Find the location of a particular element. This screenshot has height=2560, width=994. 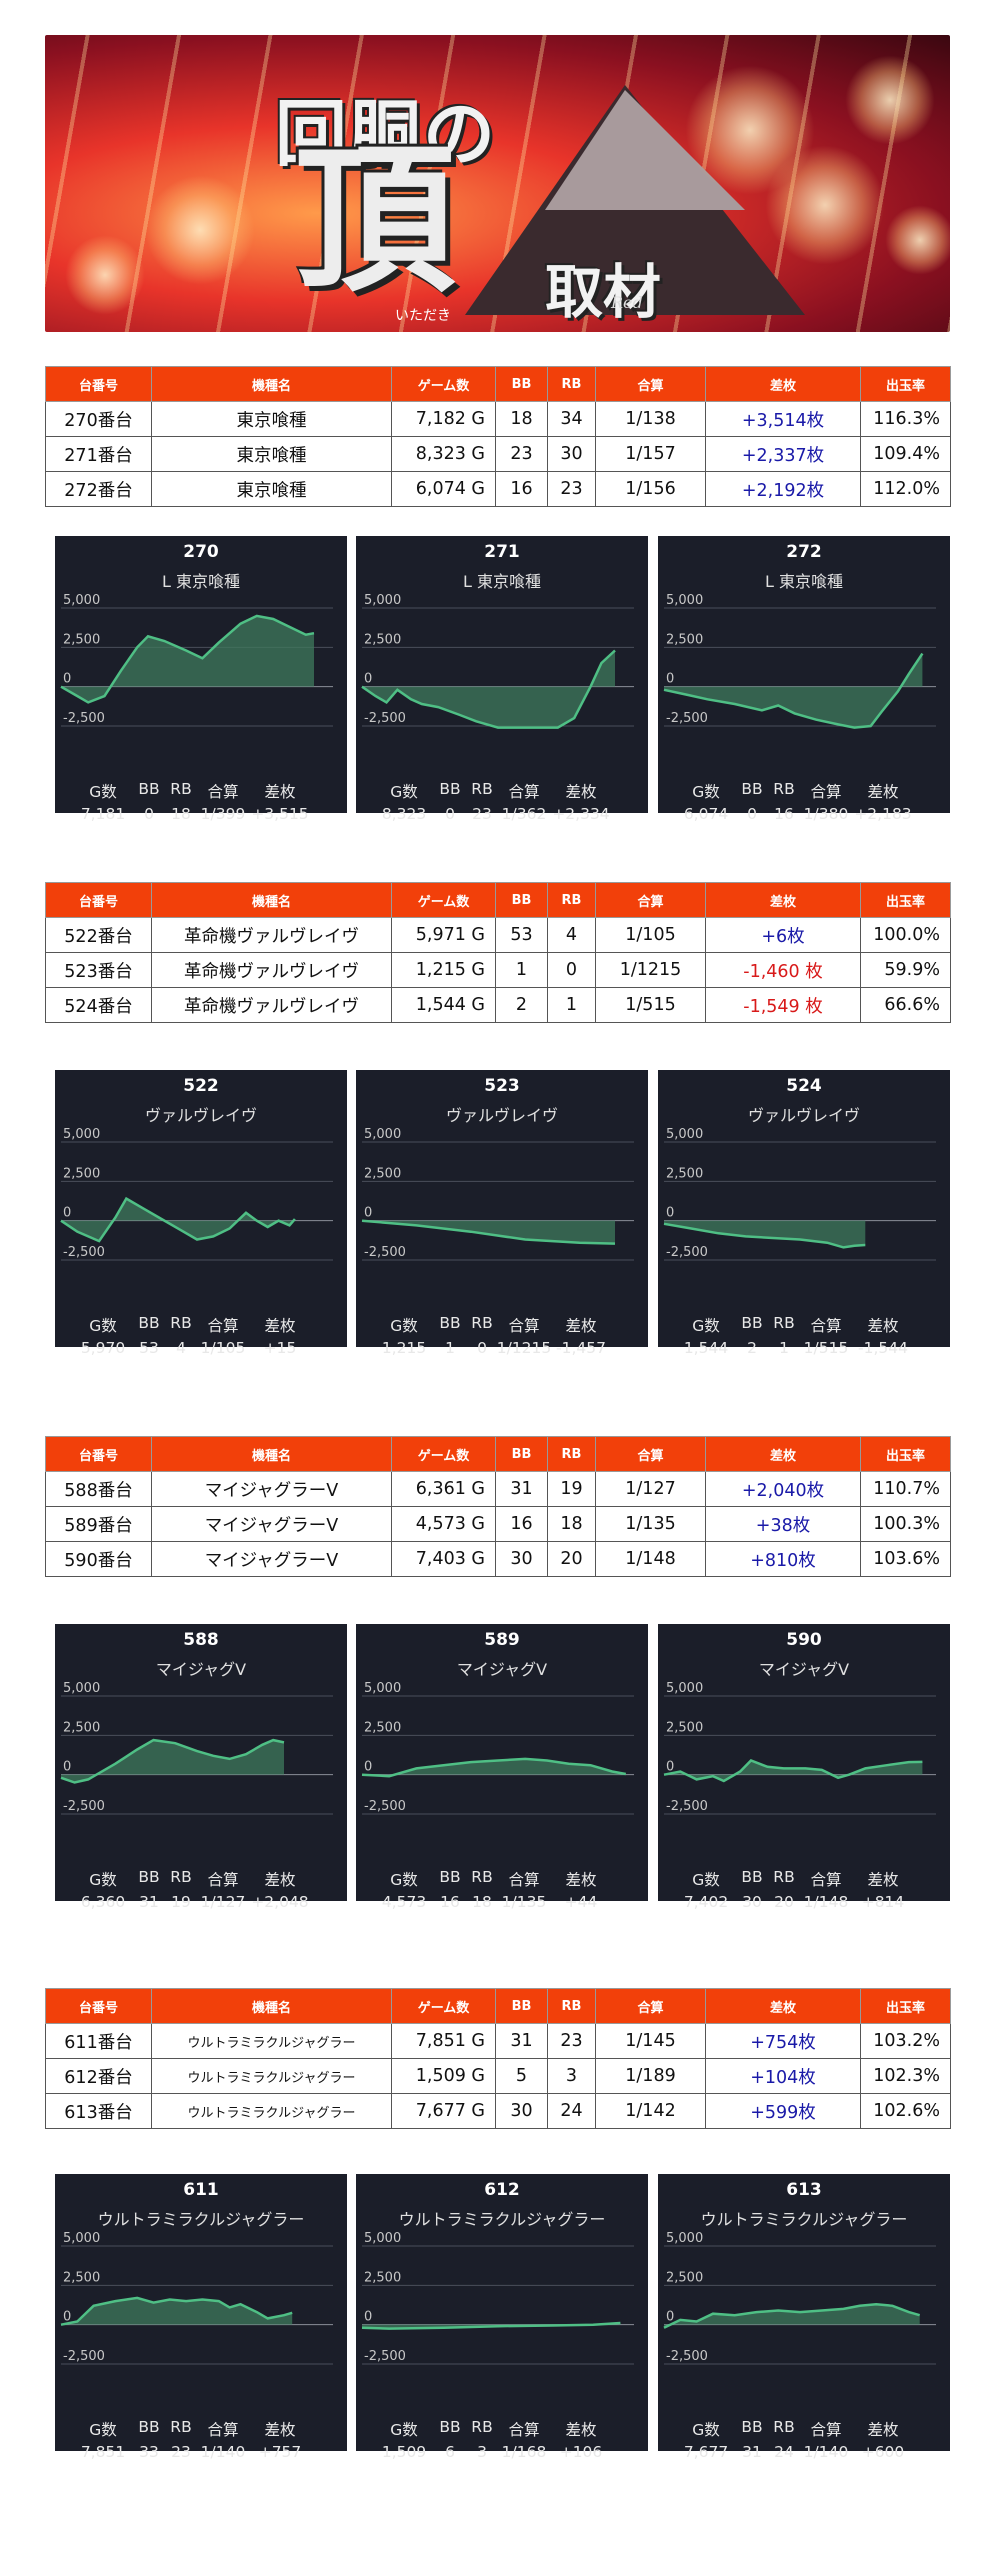

payout-rate: 110.7% is located at coordinates (905, 1489).